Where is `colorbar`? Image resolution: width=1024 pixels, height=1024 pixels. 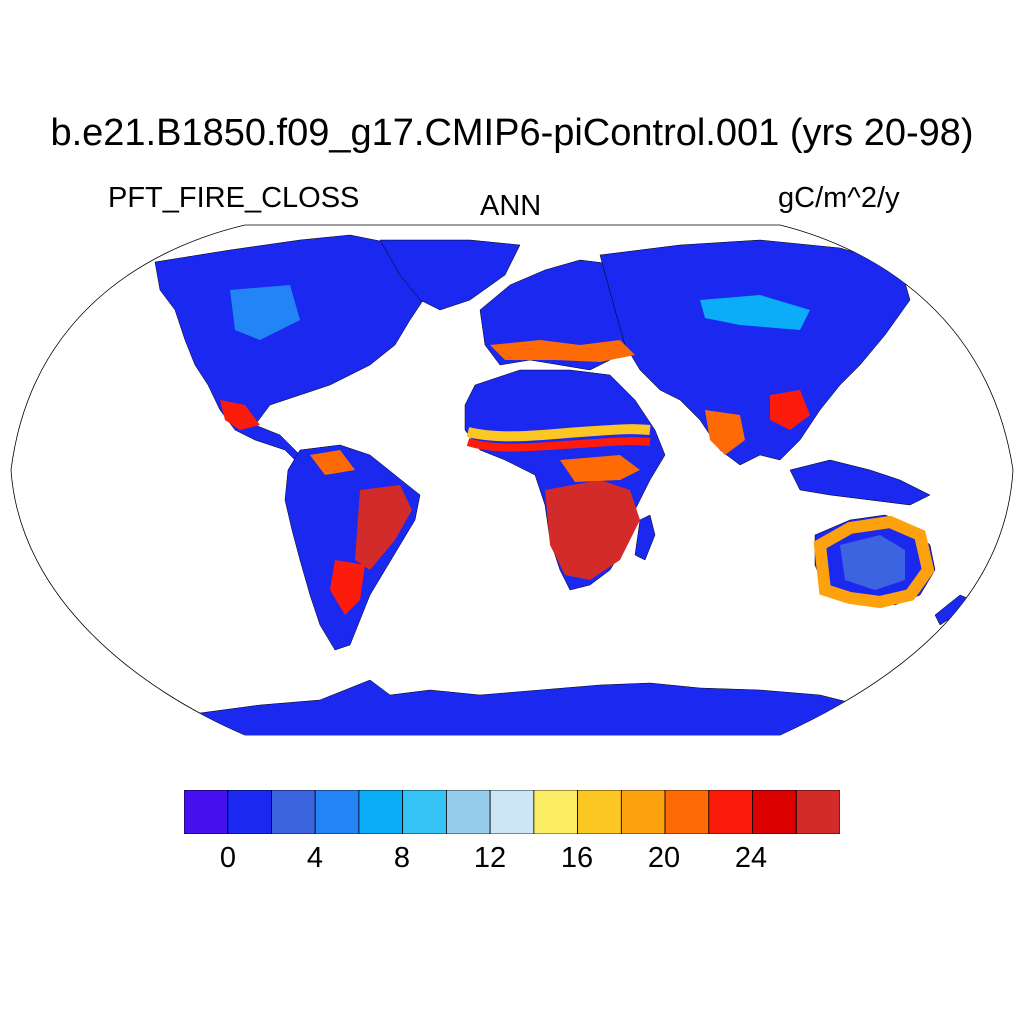
colorbar is located at coordinates (512, 812).